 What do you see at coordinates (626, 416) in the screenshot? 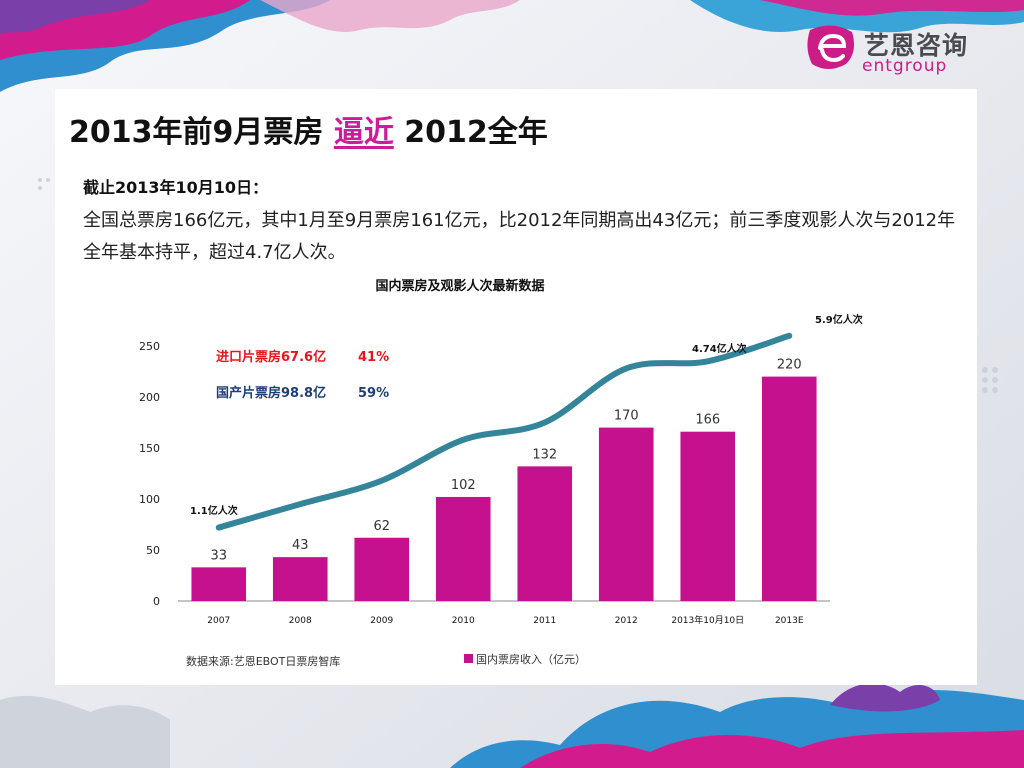
I see `bar-value-label: 170` at bounding box center [626, 416].